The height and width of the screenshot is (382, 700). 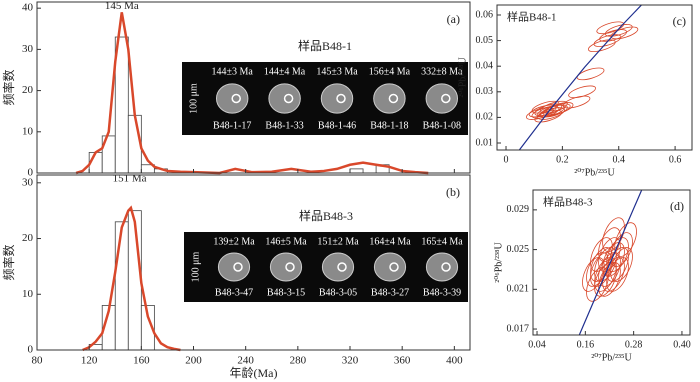 I want to click on grain-id: B48-3-05, so click(x=338, y=292).